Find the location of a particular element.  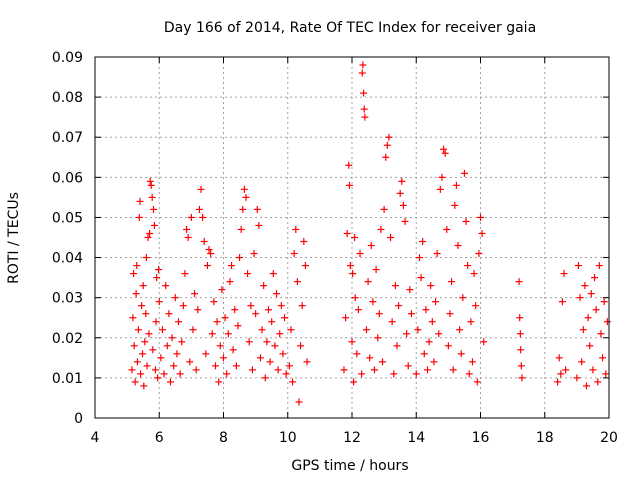

x-tick-label: 20 is located at coordinates (609, 438).